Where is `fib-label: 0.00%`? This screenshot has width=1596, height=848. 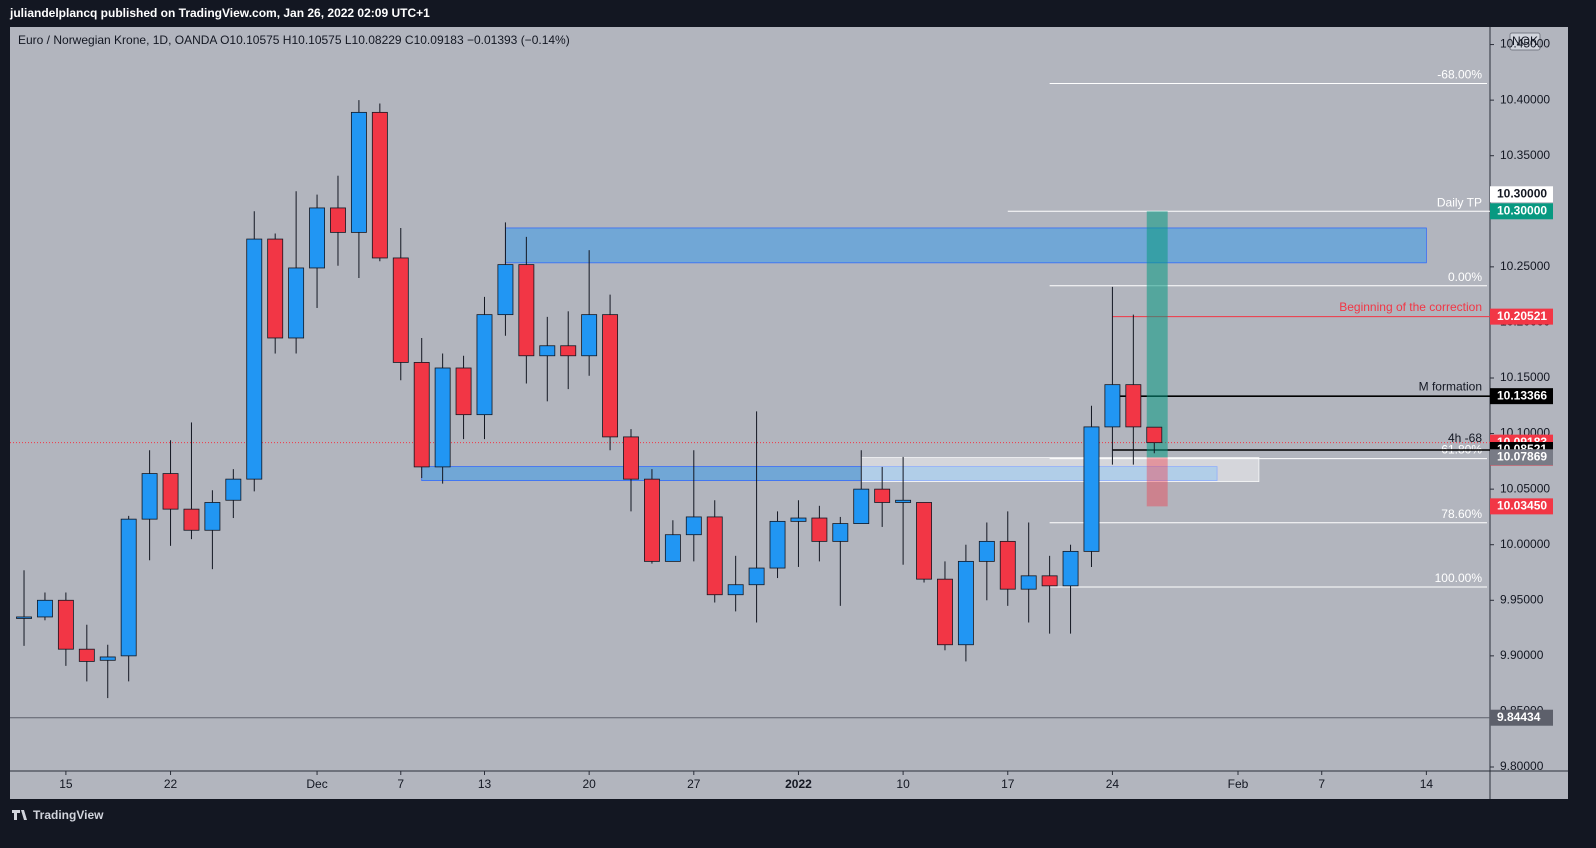 fib-label: 0.00% is located at coordinates (1465, 277).